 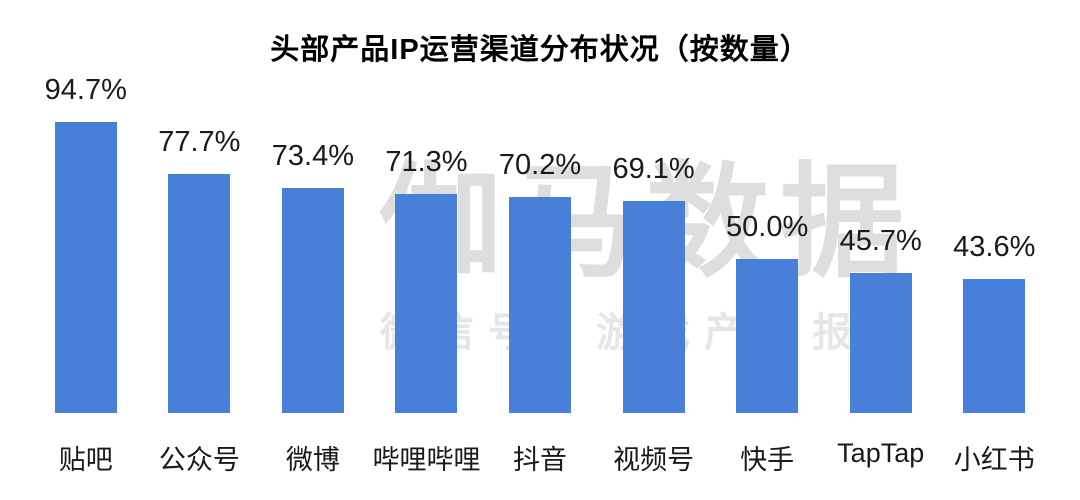 I want to click on value-label: 45.7%, so click(x=880, y=241).